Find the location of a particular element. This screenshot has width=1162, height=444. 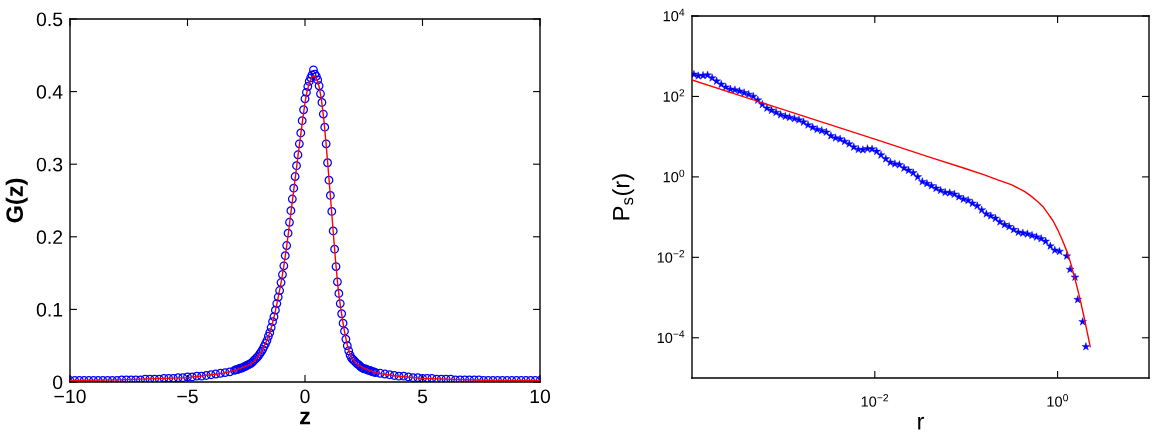

y-tick-label: 0.4 is located at coordinates (49, 92).